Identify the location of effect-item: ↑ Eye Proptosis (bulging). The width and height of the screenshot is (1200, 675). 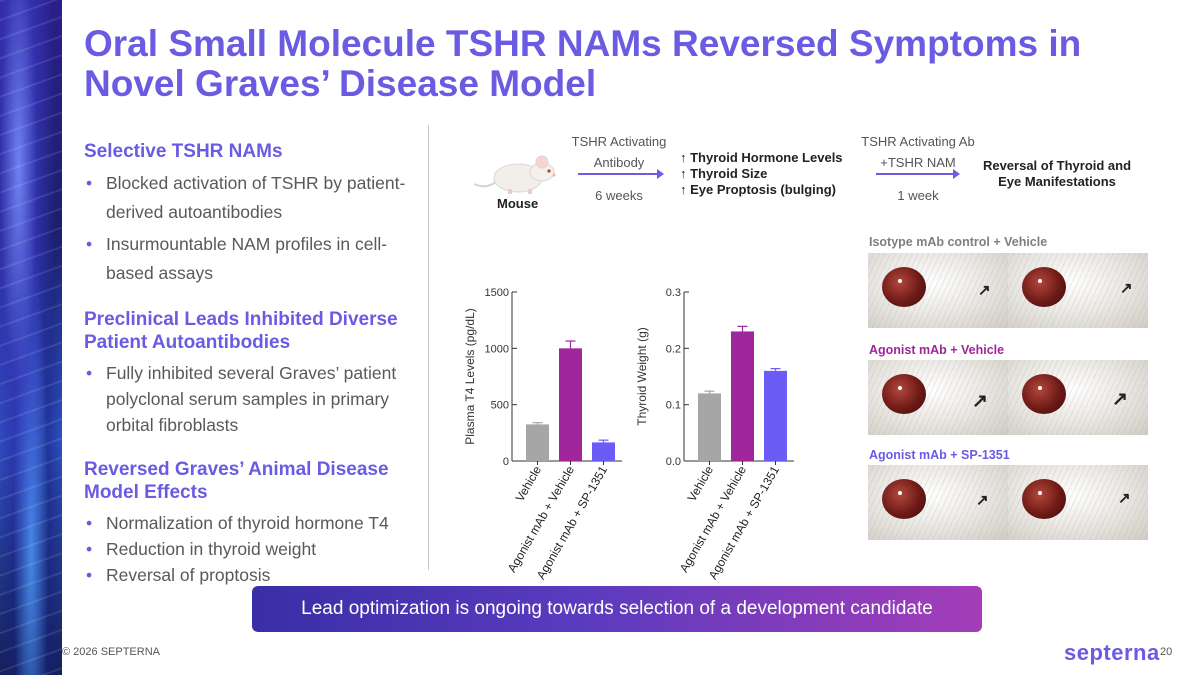
(758, 189).